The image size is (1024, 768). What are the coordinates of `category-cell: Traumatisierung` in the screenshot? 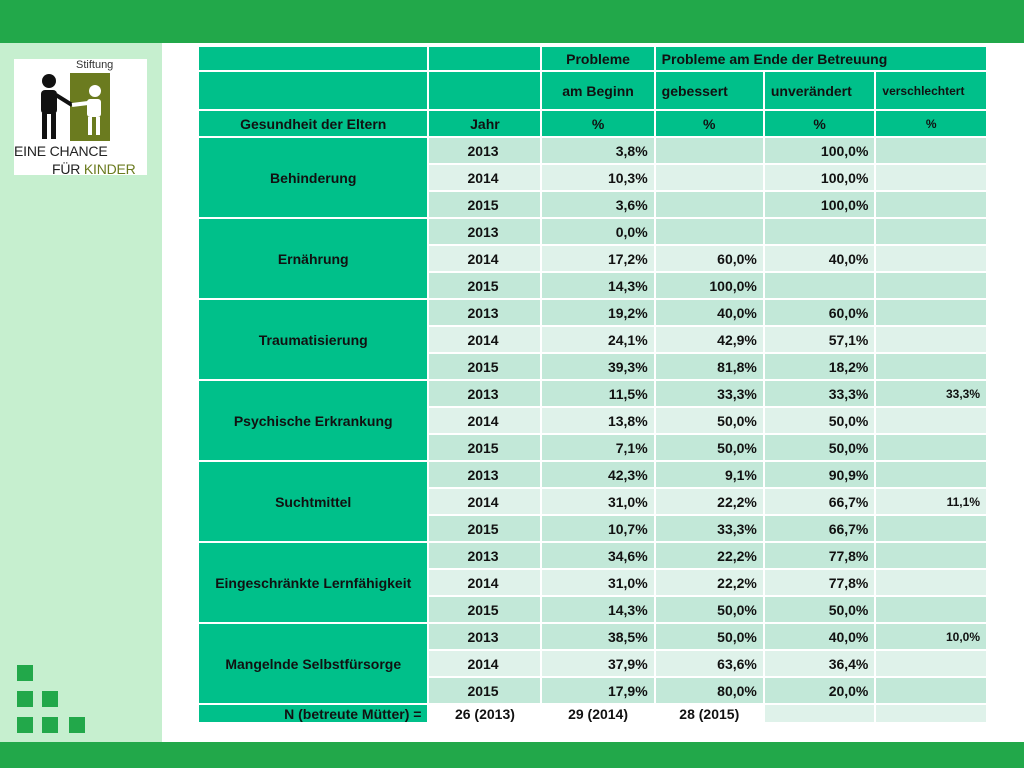 It's located at (313, 339).